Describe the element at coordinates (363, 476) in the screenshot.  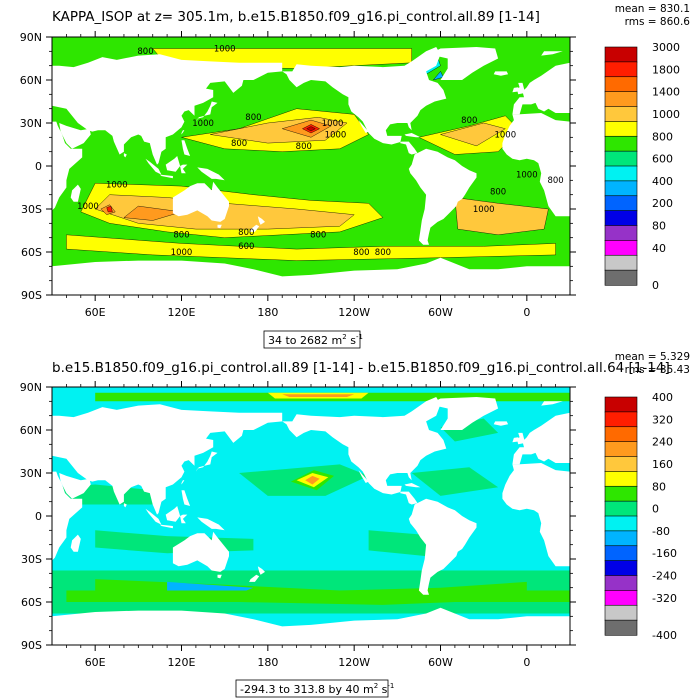
I see `p2-land-baja` at that location.